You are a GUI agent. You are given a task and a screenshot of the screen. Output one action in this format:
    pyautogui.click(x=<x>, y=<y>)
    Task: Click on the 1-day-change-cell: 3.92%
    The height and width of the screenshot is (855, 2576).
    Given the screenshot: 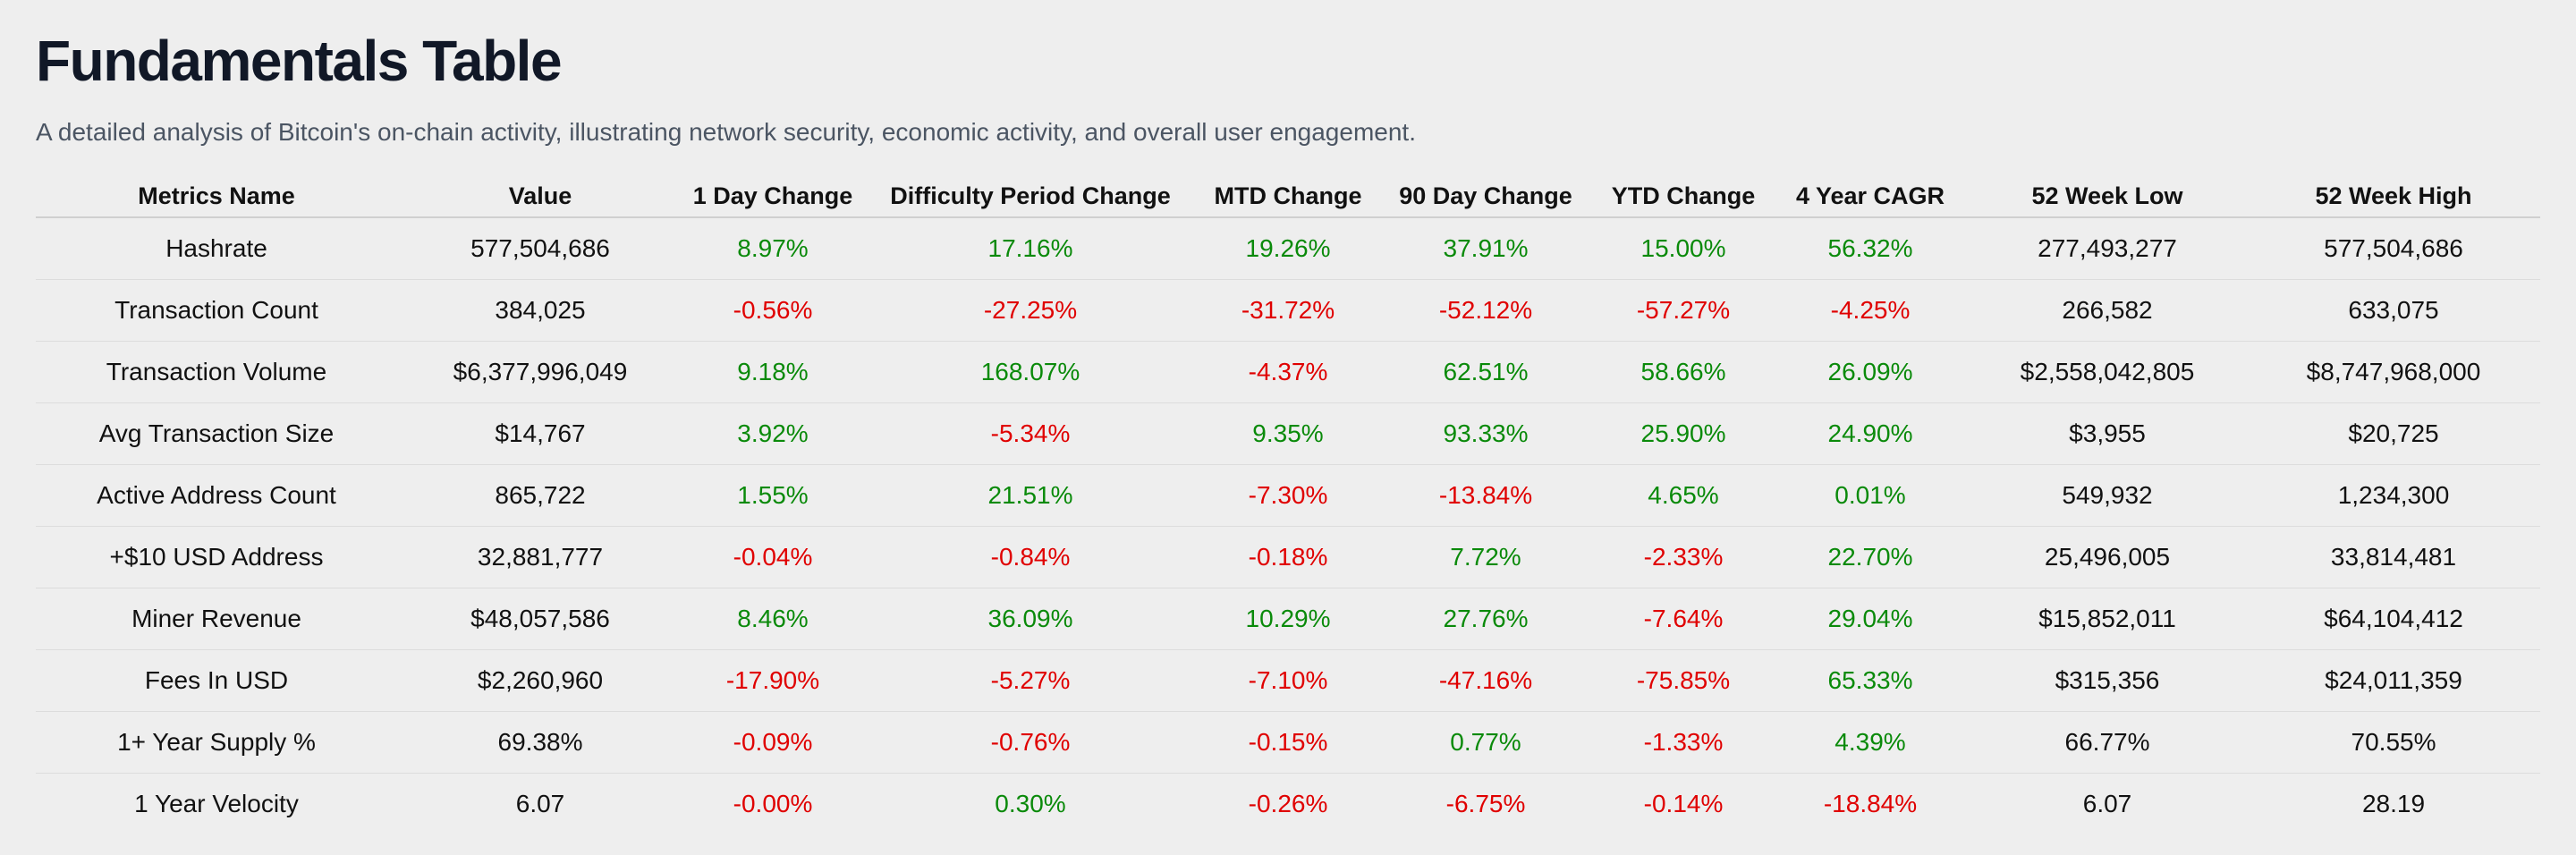 What is the action you would take?
    pyautogui.click(x=772, y=434)
    